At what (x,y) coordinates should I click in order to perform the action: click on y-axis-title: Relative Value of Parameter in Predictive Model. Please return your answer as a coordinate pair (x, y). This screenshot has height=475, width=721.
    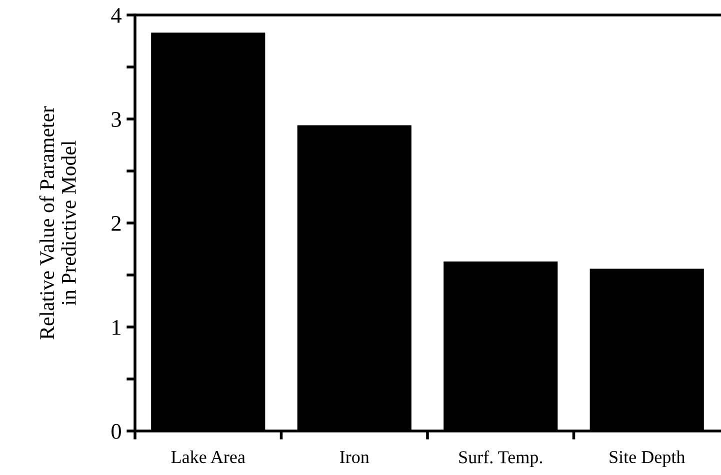
    Looking at the image, I should click on (57, 223).